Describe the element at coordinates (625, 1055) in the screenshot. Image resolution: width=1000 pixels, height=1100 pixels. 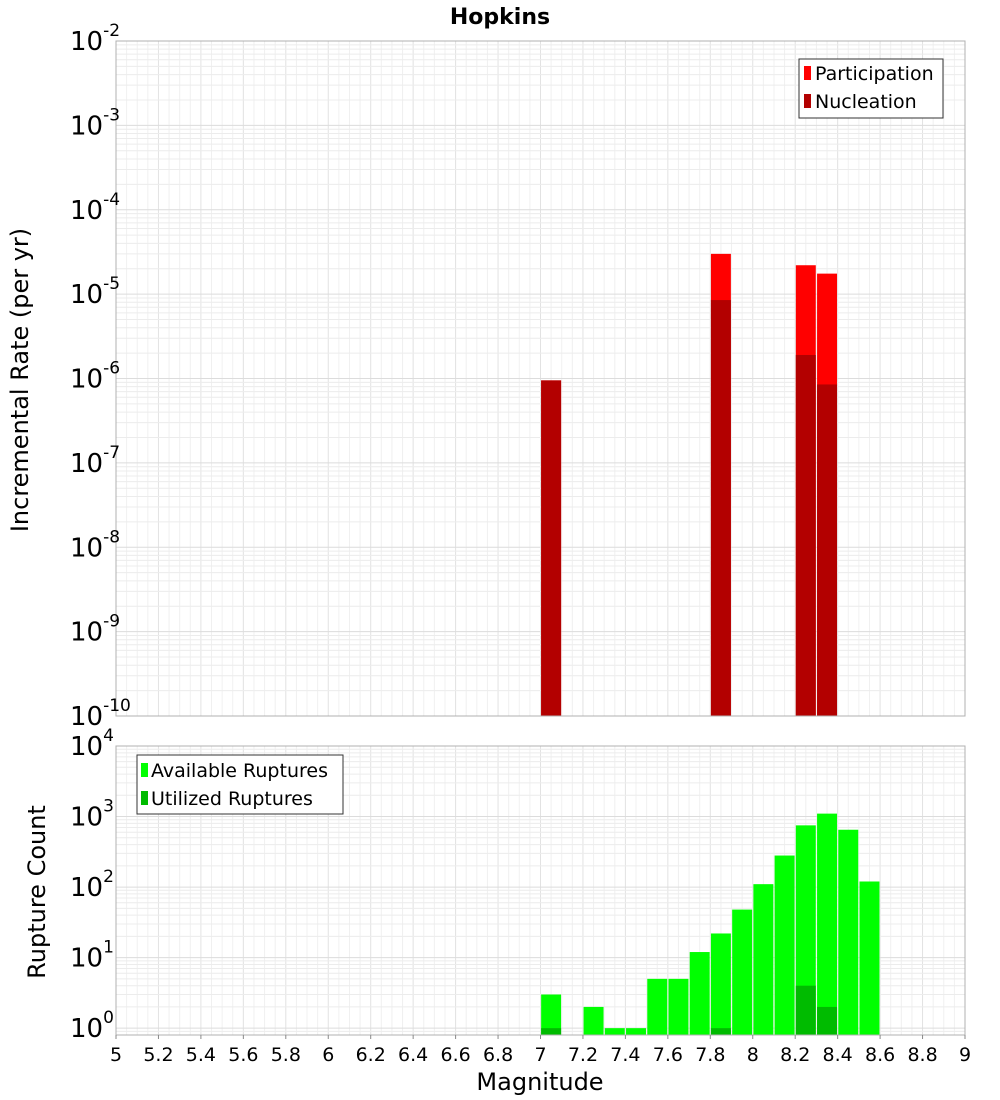
I see `x-tick-label: 7.4` at that location.